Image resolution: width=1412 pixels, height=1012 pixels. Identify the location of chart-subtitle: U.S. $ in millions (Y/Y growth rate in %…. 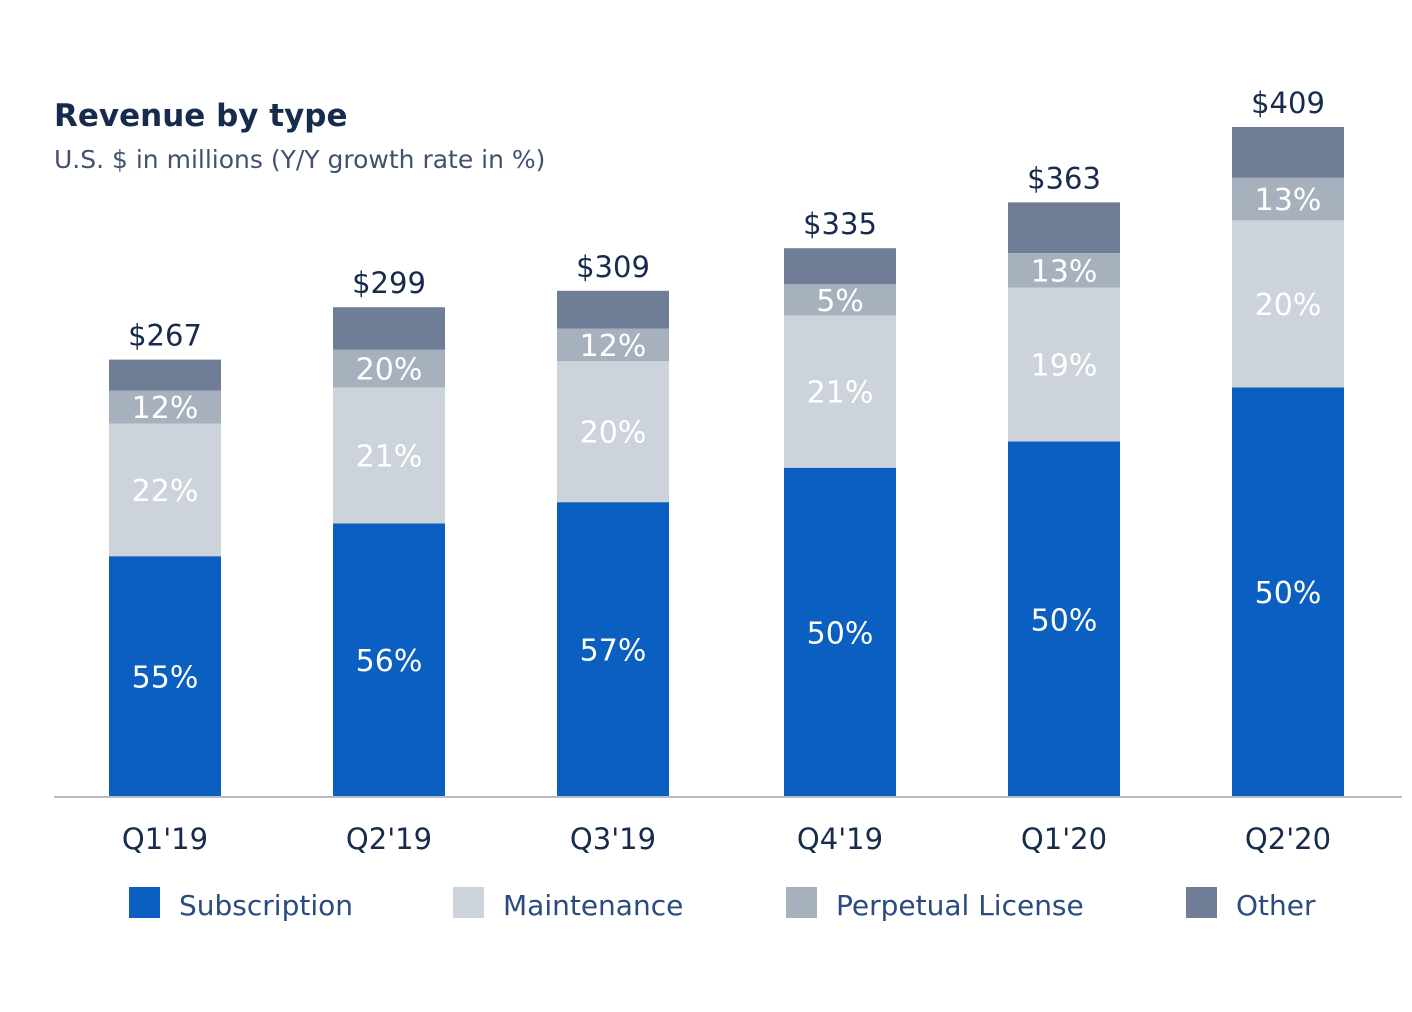
(300, 159).